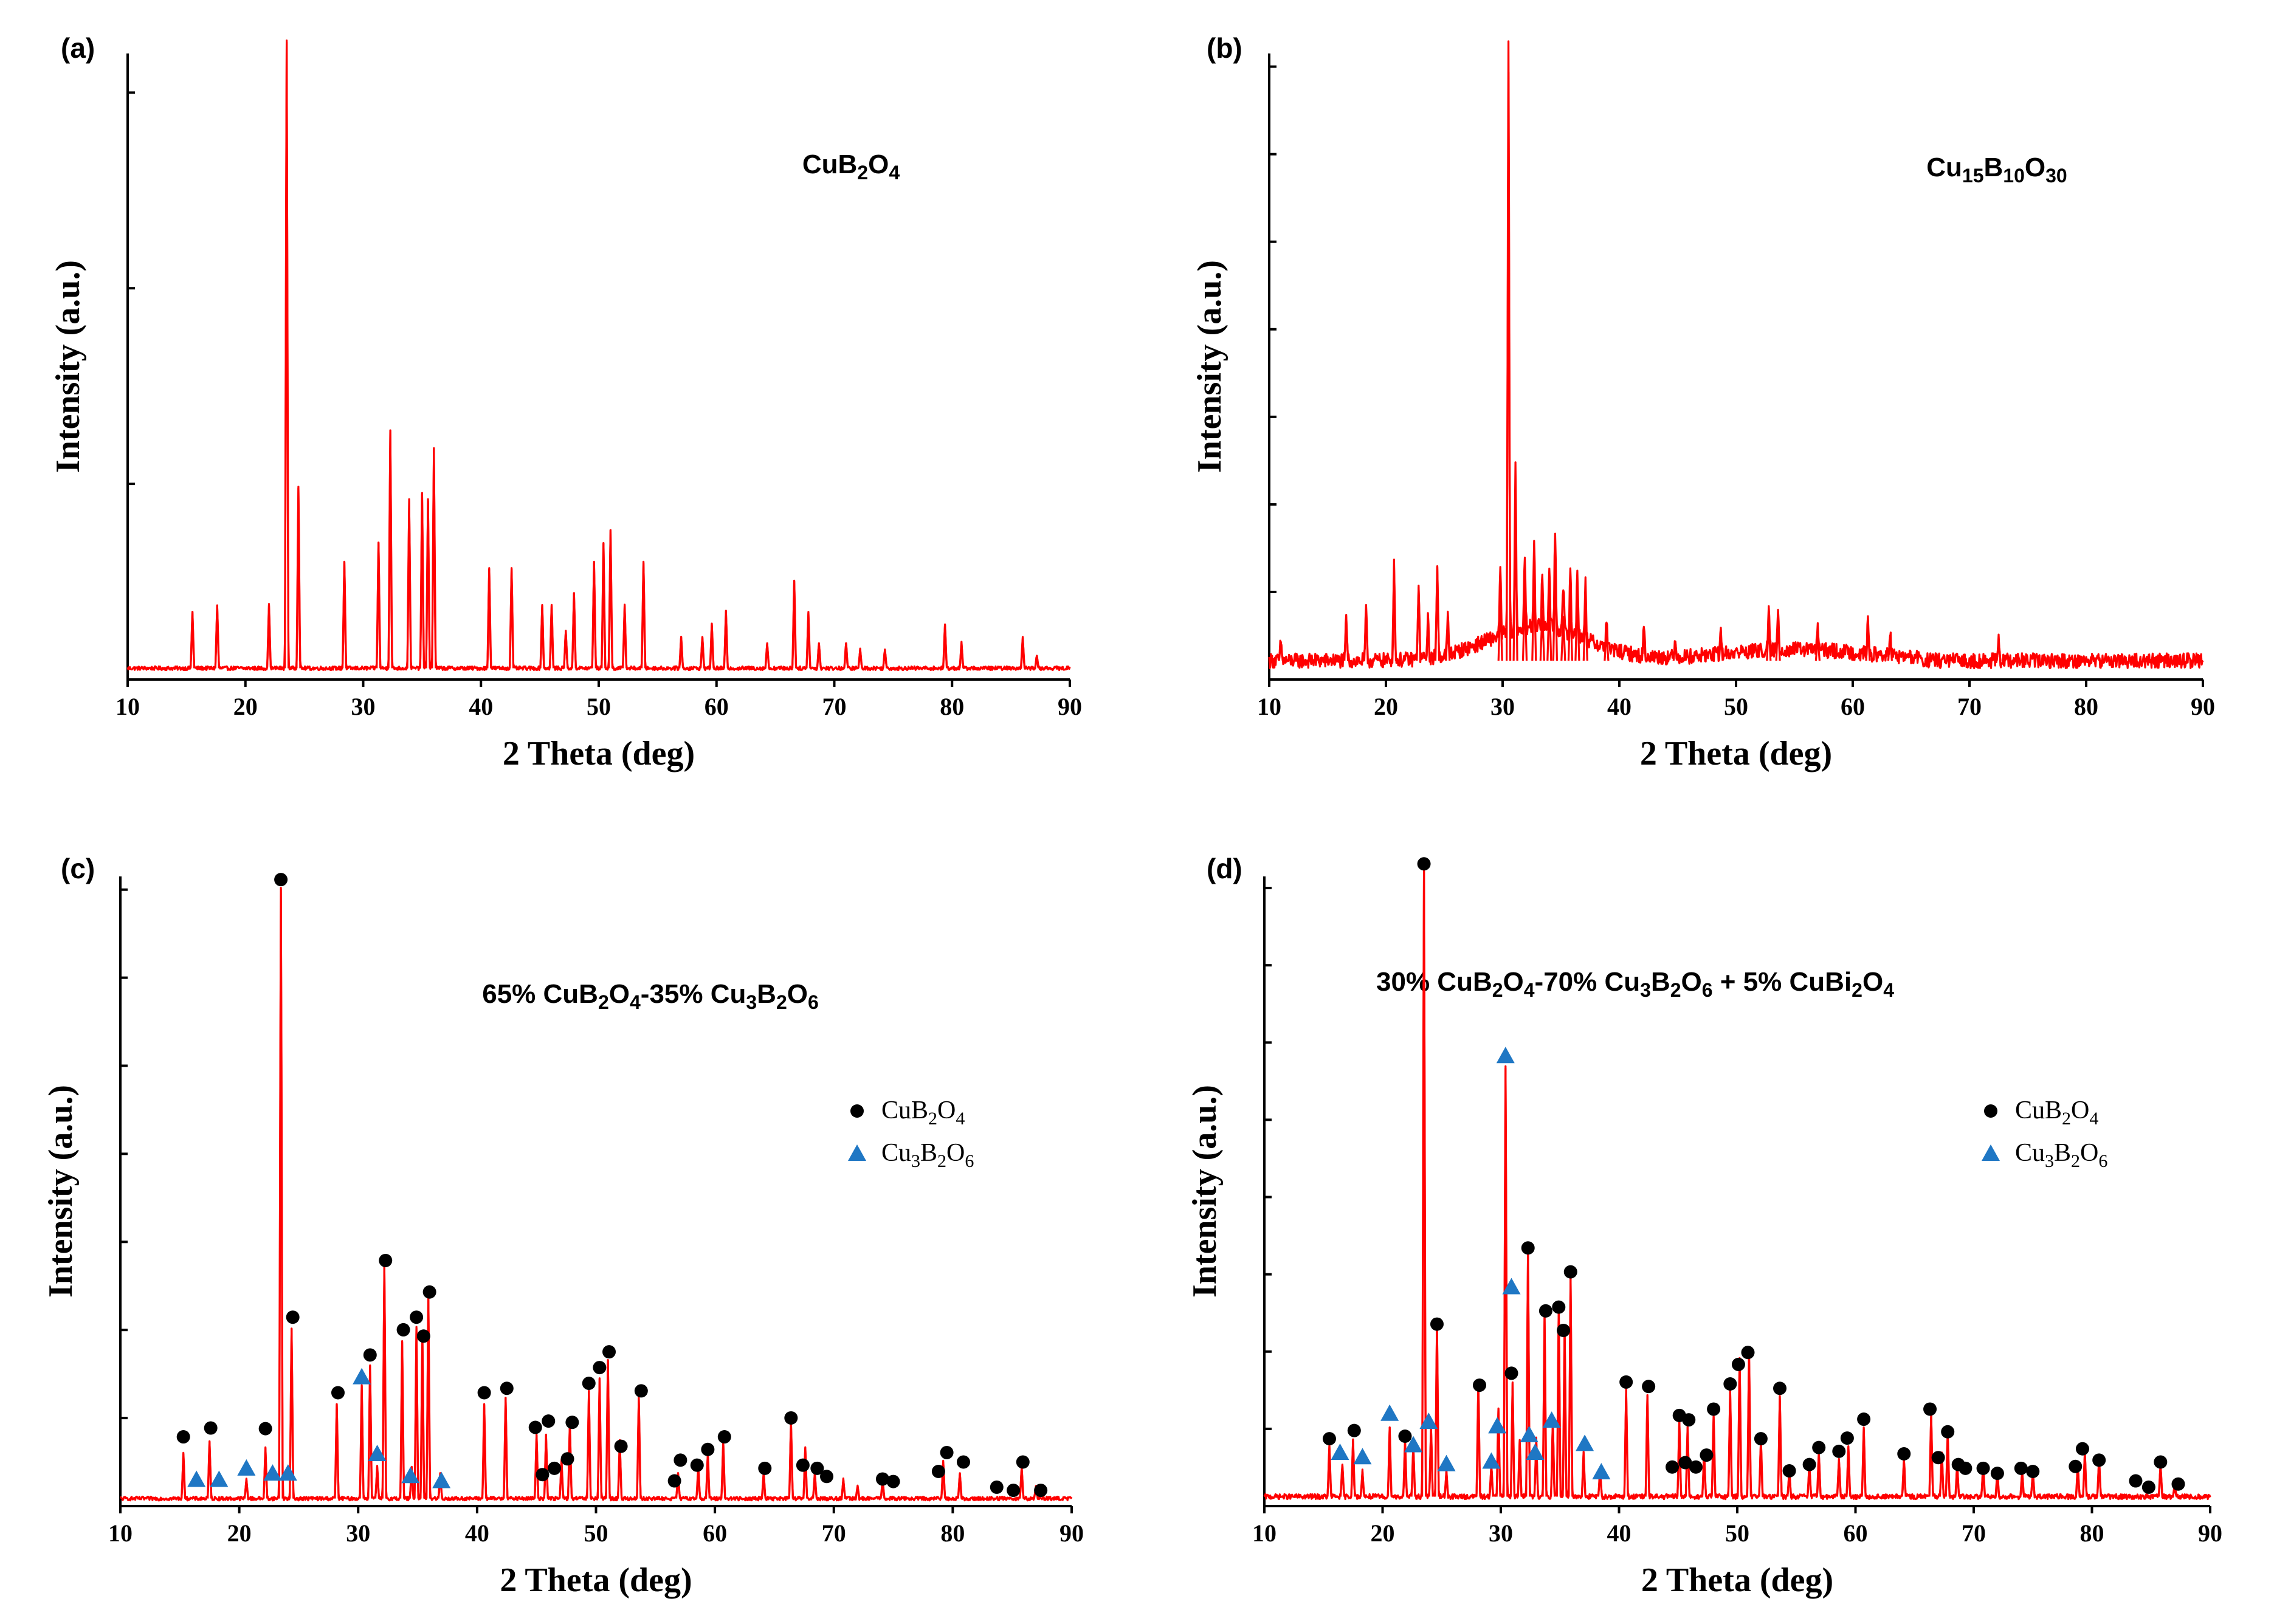 The image size is (2274, 1624). What do you see at coordinates (923, 1112) in the screenshot?
I see `legend-label: CuB2O4` at bounding box center [923, 1112].